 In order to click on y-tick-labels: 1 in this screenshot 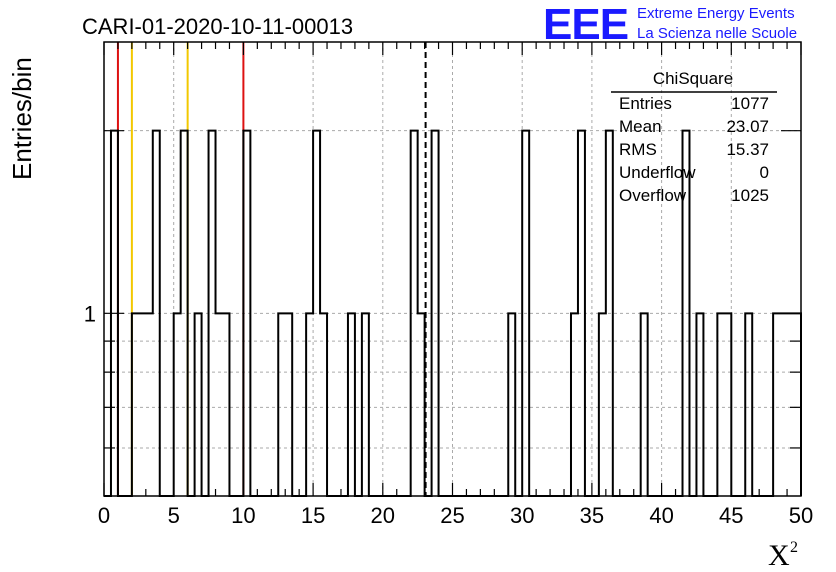, I will do `click(90, 313)`.